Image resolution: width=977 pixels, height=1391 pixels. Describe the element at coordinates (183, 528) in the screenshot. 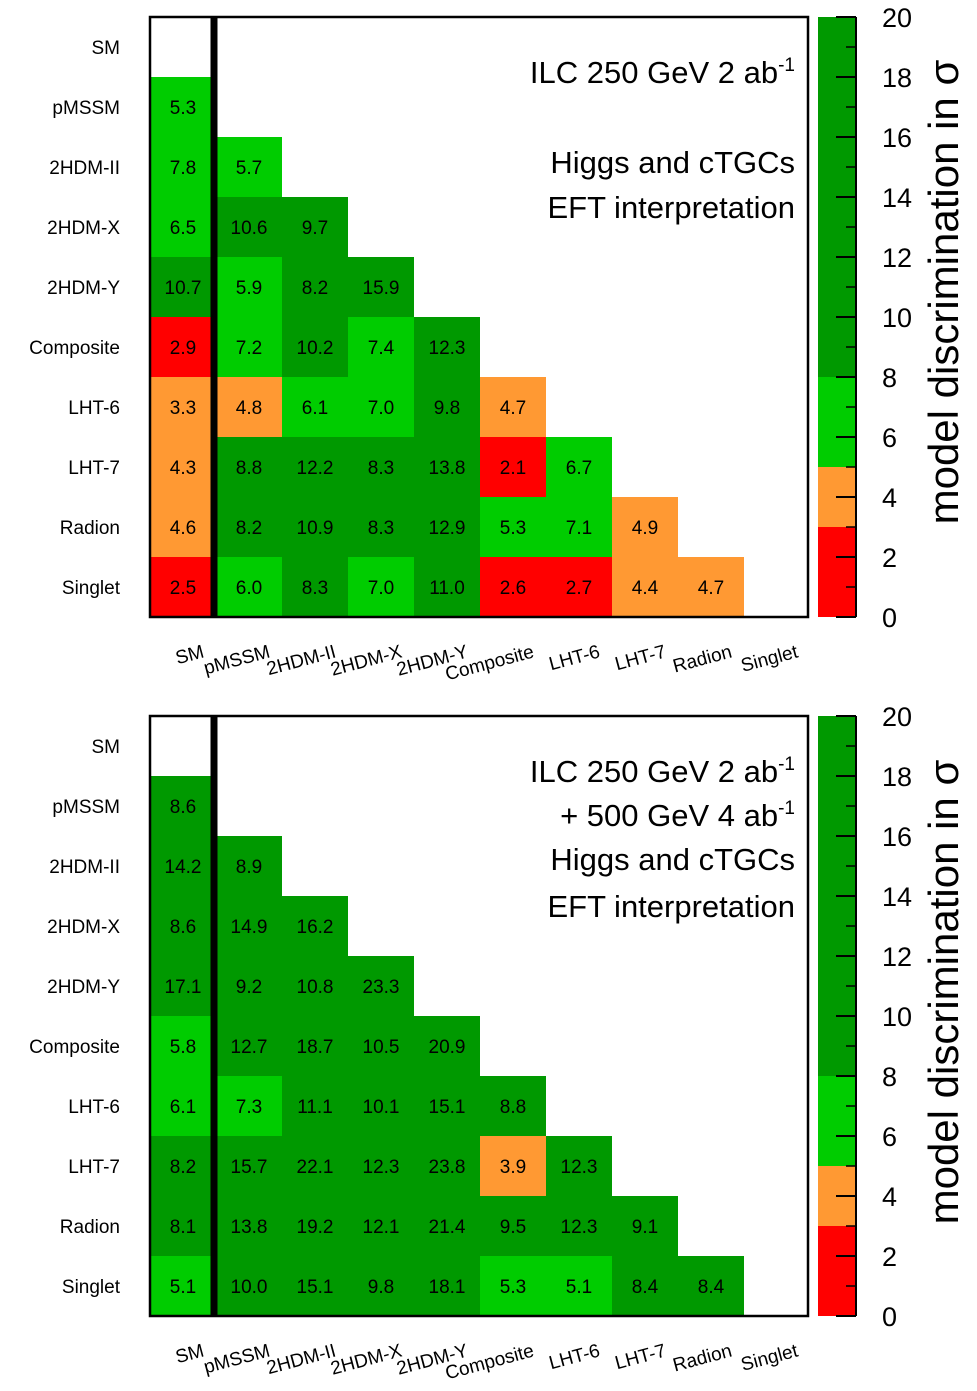

I see `cell-value-label: 4.6` at that location.